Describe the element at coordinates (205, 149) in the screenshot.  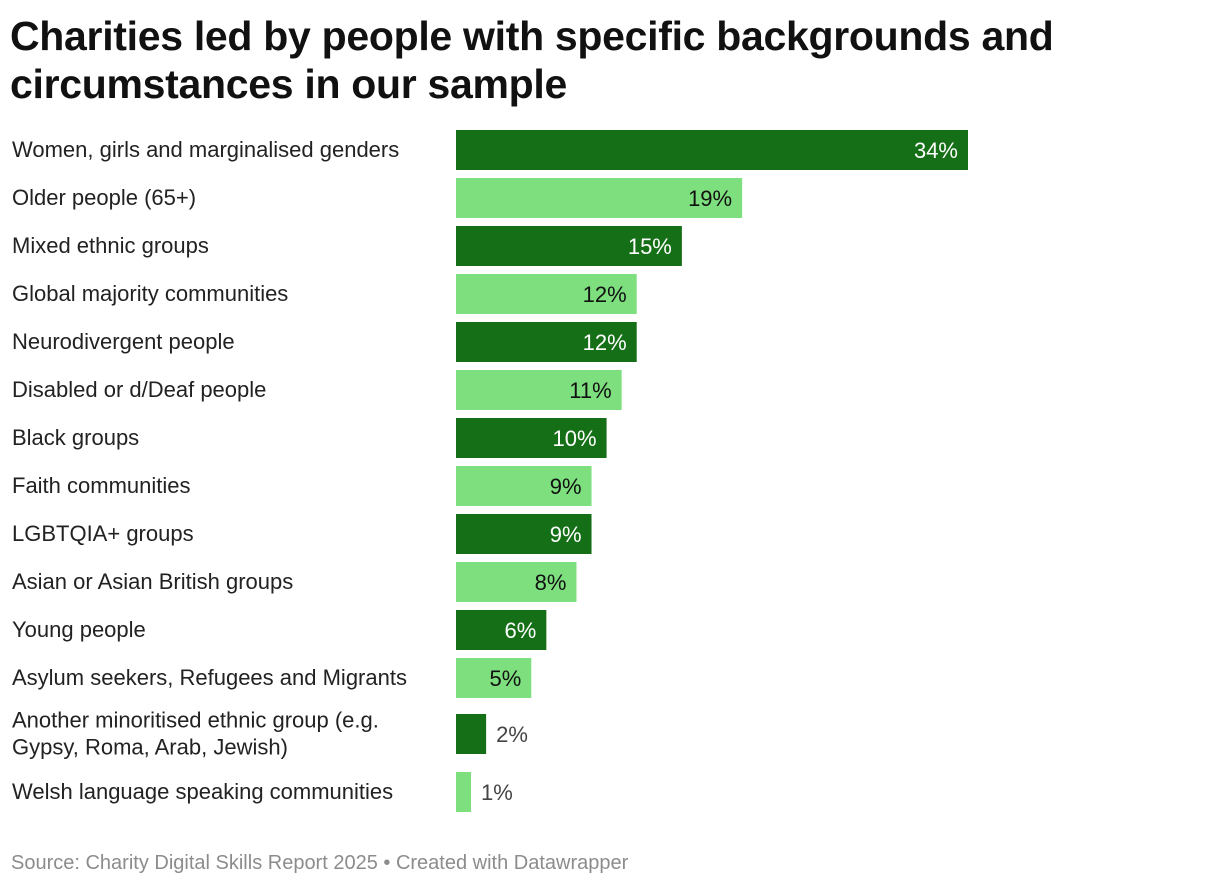
I see `category-label: Women, girls and marginalised genders` at that location.